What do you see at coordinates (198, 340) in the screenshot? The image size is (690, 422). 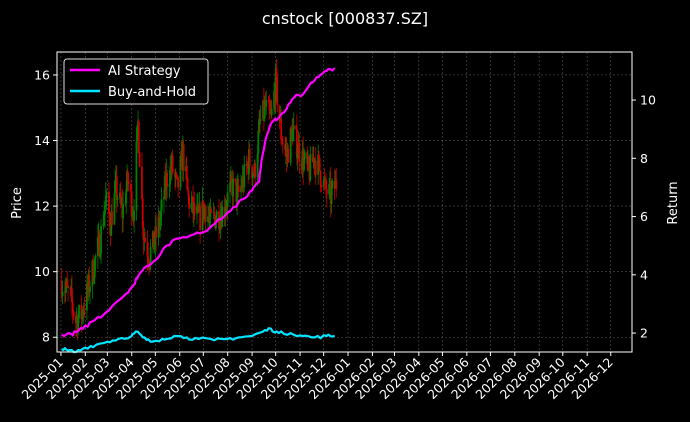 I see `buy-and-hold-line` at bounding box center [198, 340].